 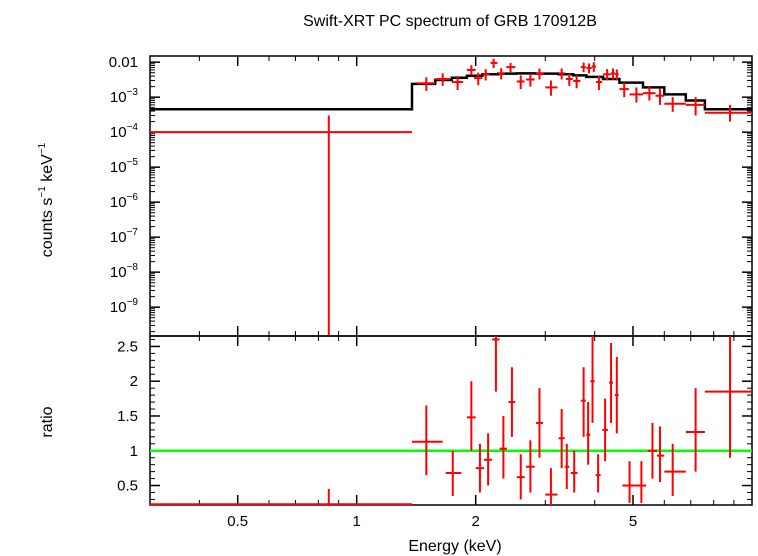 I want to click on y-tick-label: 10⁻⁶, so click(x=124, y=201).